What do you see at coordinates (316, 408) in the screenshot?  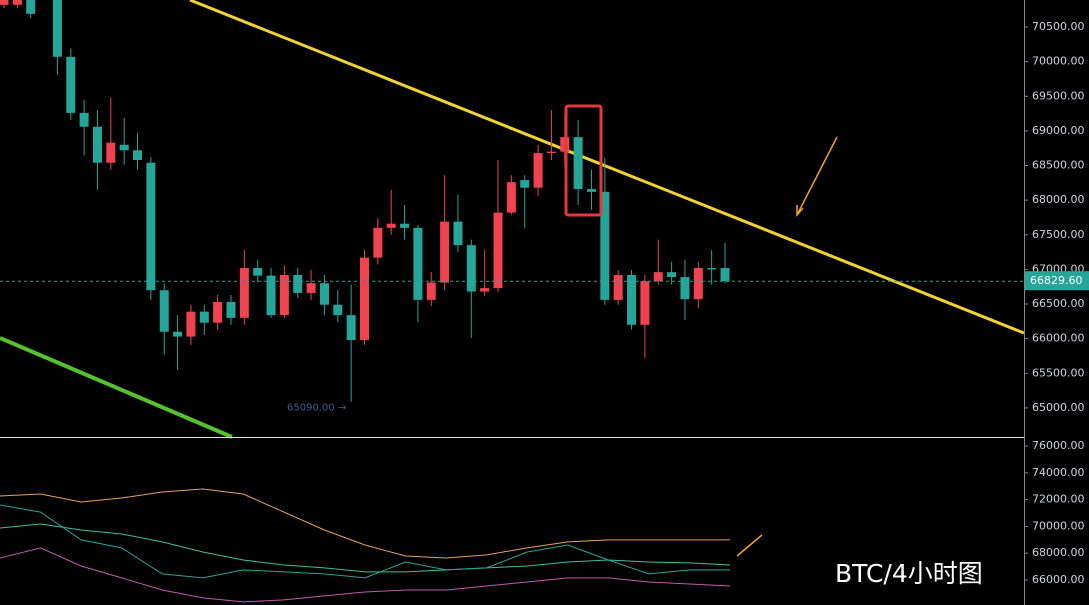 I see `low-marker: 65090.00 →` at bounding box center [316, 408].